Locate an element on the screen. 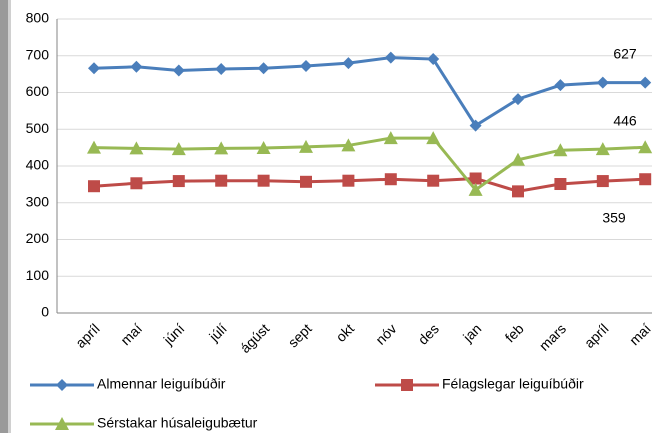  y-tick-label: 500 is located at coordinates (38, 128).